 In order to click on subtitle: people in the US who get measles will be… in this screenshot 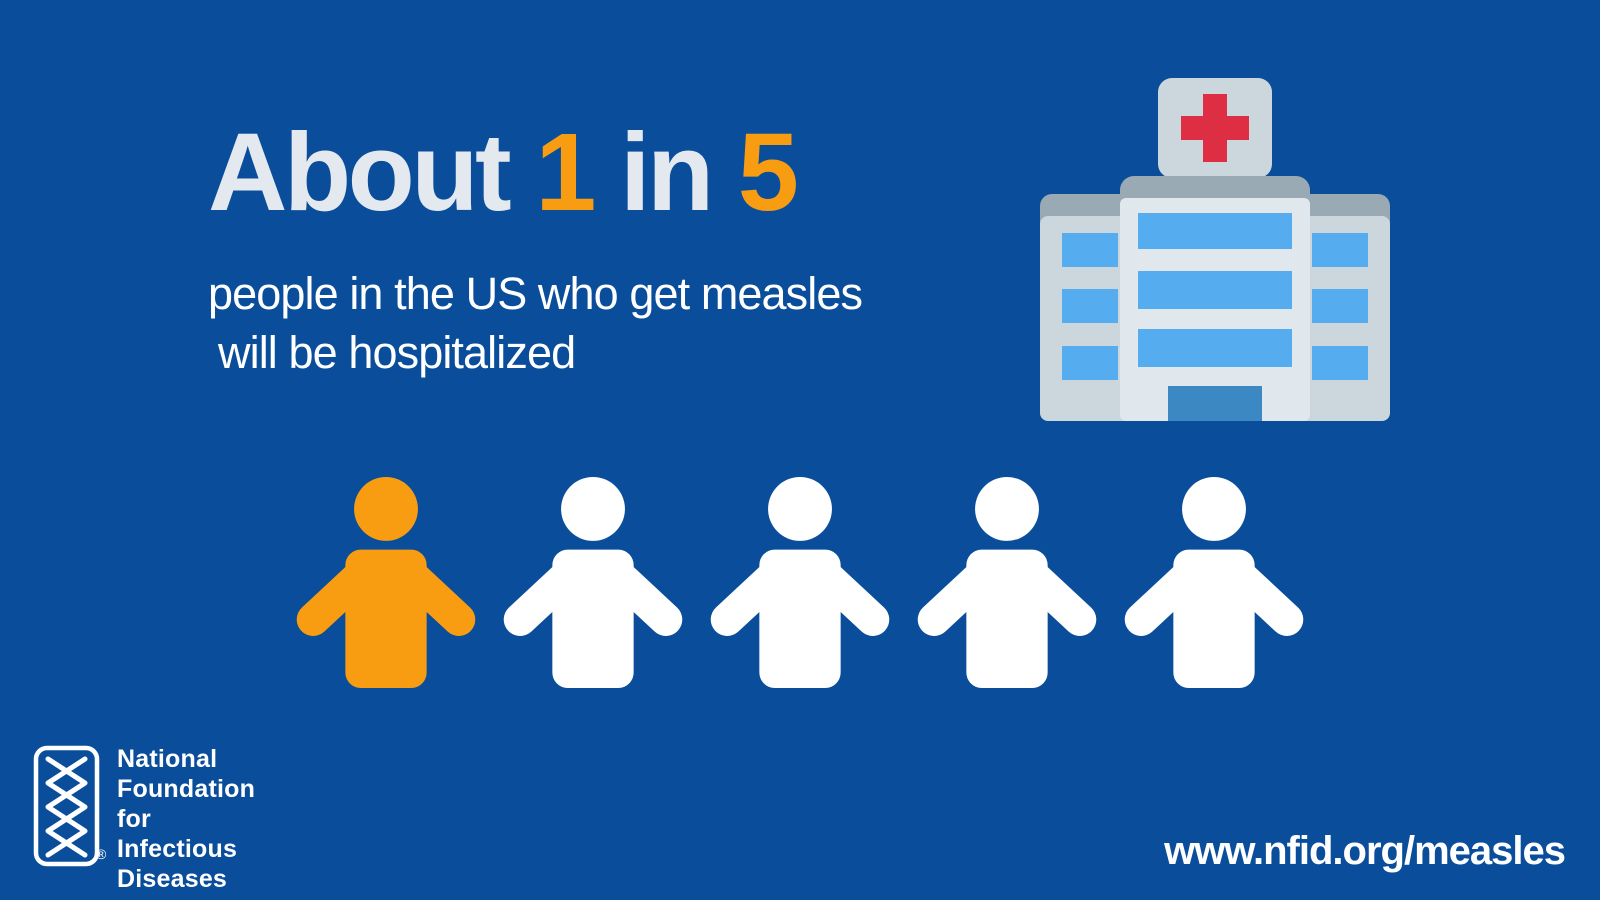, I will do `click(535, 323)`.